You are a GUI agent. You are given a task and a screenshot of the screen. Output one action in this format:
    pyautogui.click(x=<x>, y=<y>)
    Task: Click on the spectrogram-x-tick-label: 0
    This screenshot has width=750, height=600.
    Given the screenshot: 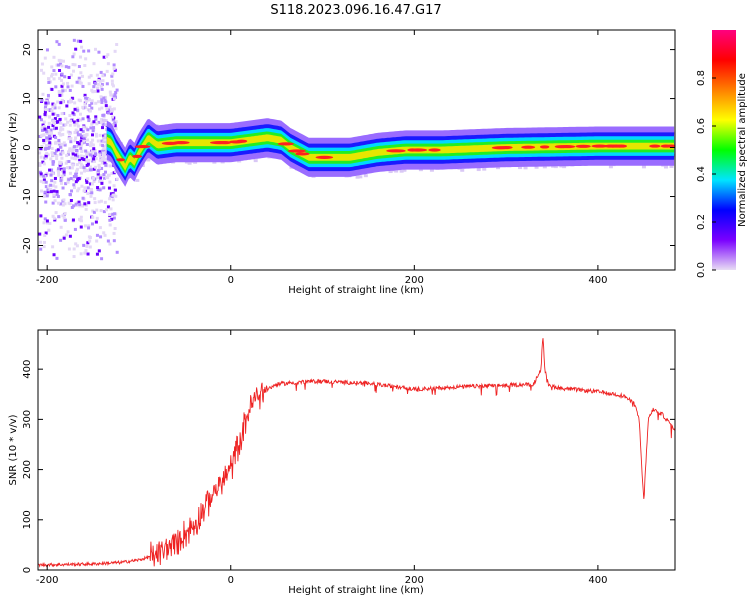 What is the action you would take?
    pyautogui.click(x=231, y=280)
    